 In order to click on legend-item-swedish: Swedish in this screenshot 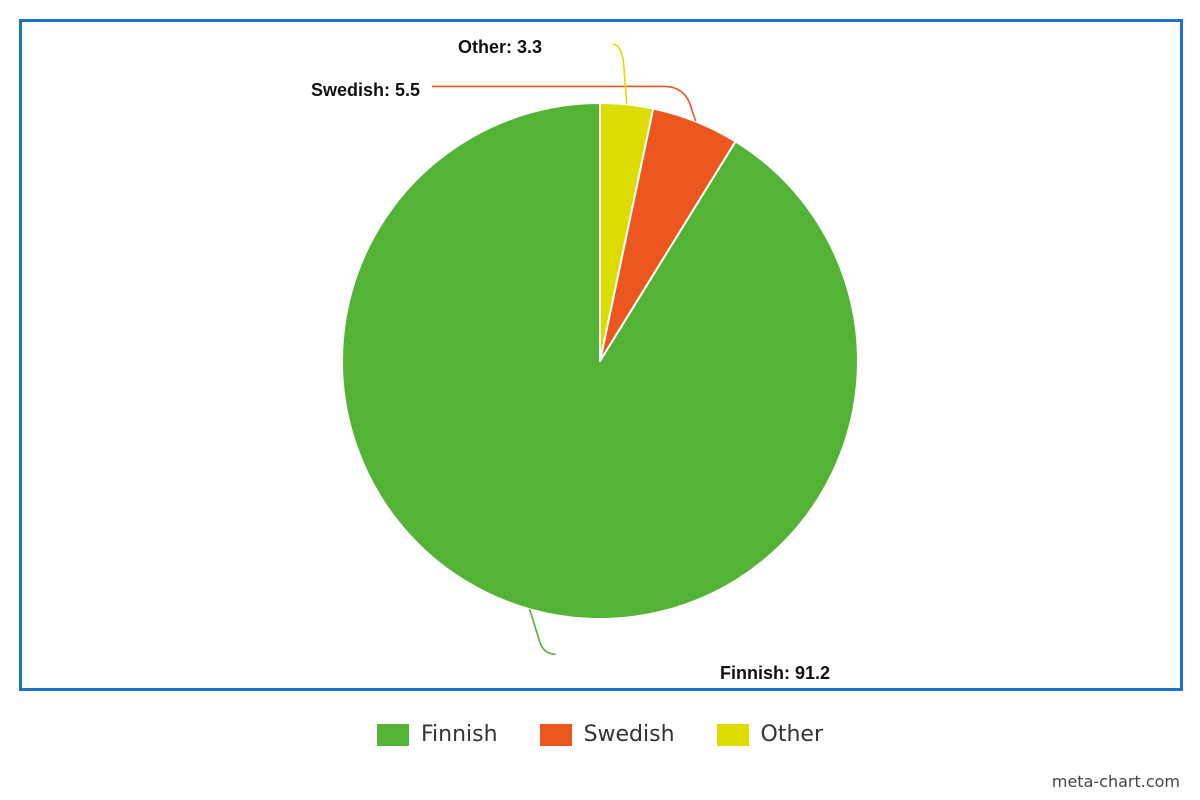, I will do `click(607, 734)`.